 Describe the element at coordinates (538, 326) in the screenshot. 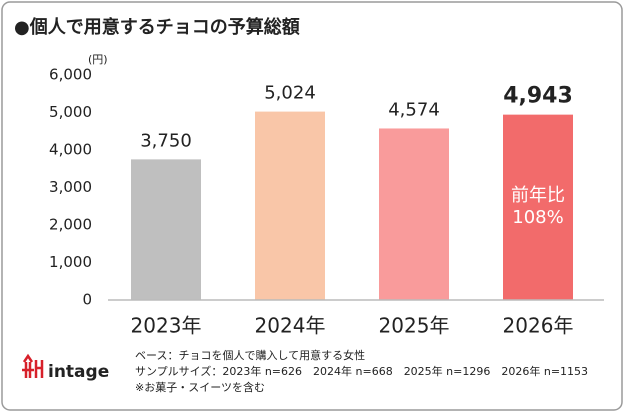

I see `x-tick-label: 2026年` at that location.